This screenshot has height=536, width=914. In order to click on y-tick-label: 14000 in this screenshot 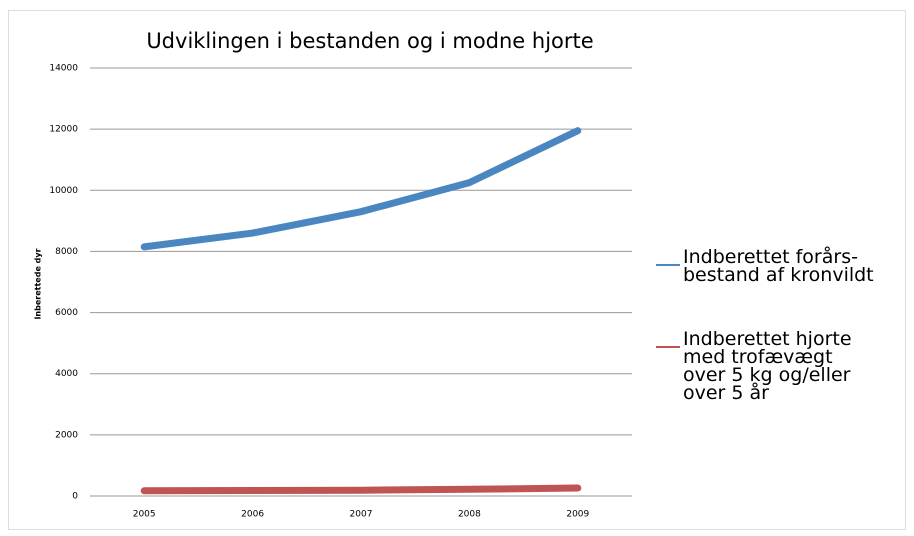, I will do `click(63, 69)`.